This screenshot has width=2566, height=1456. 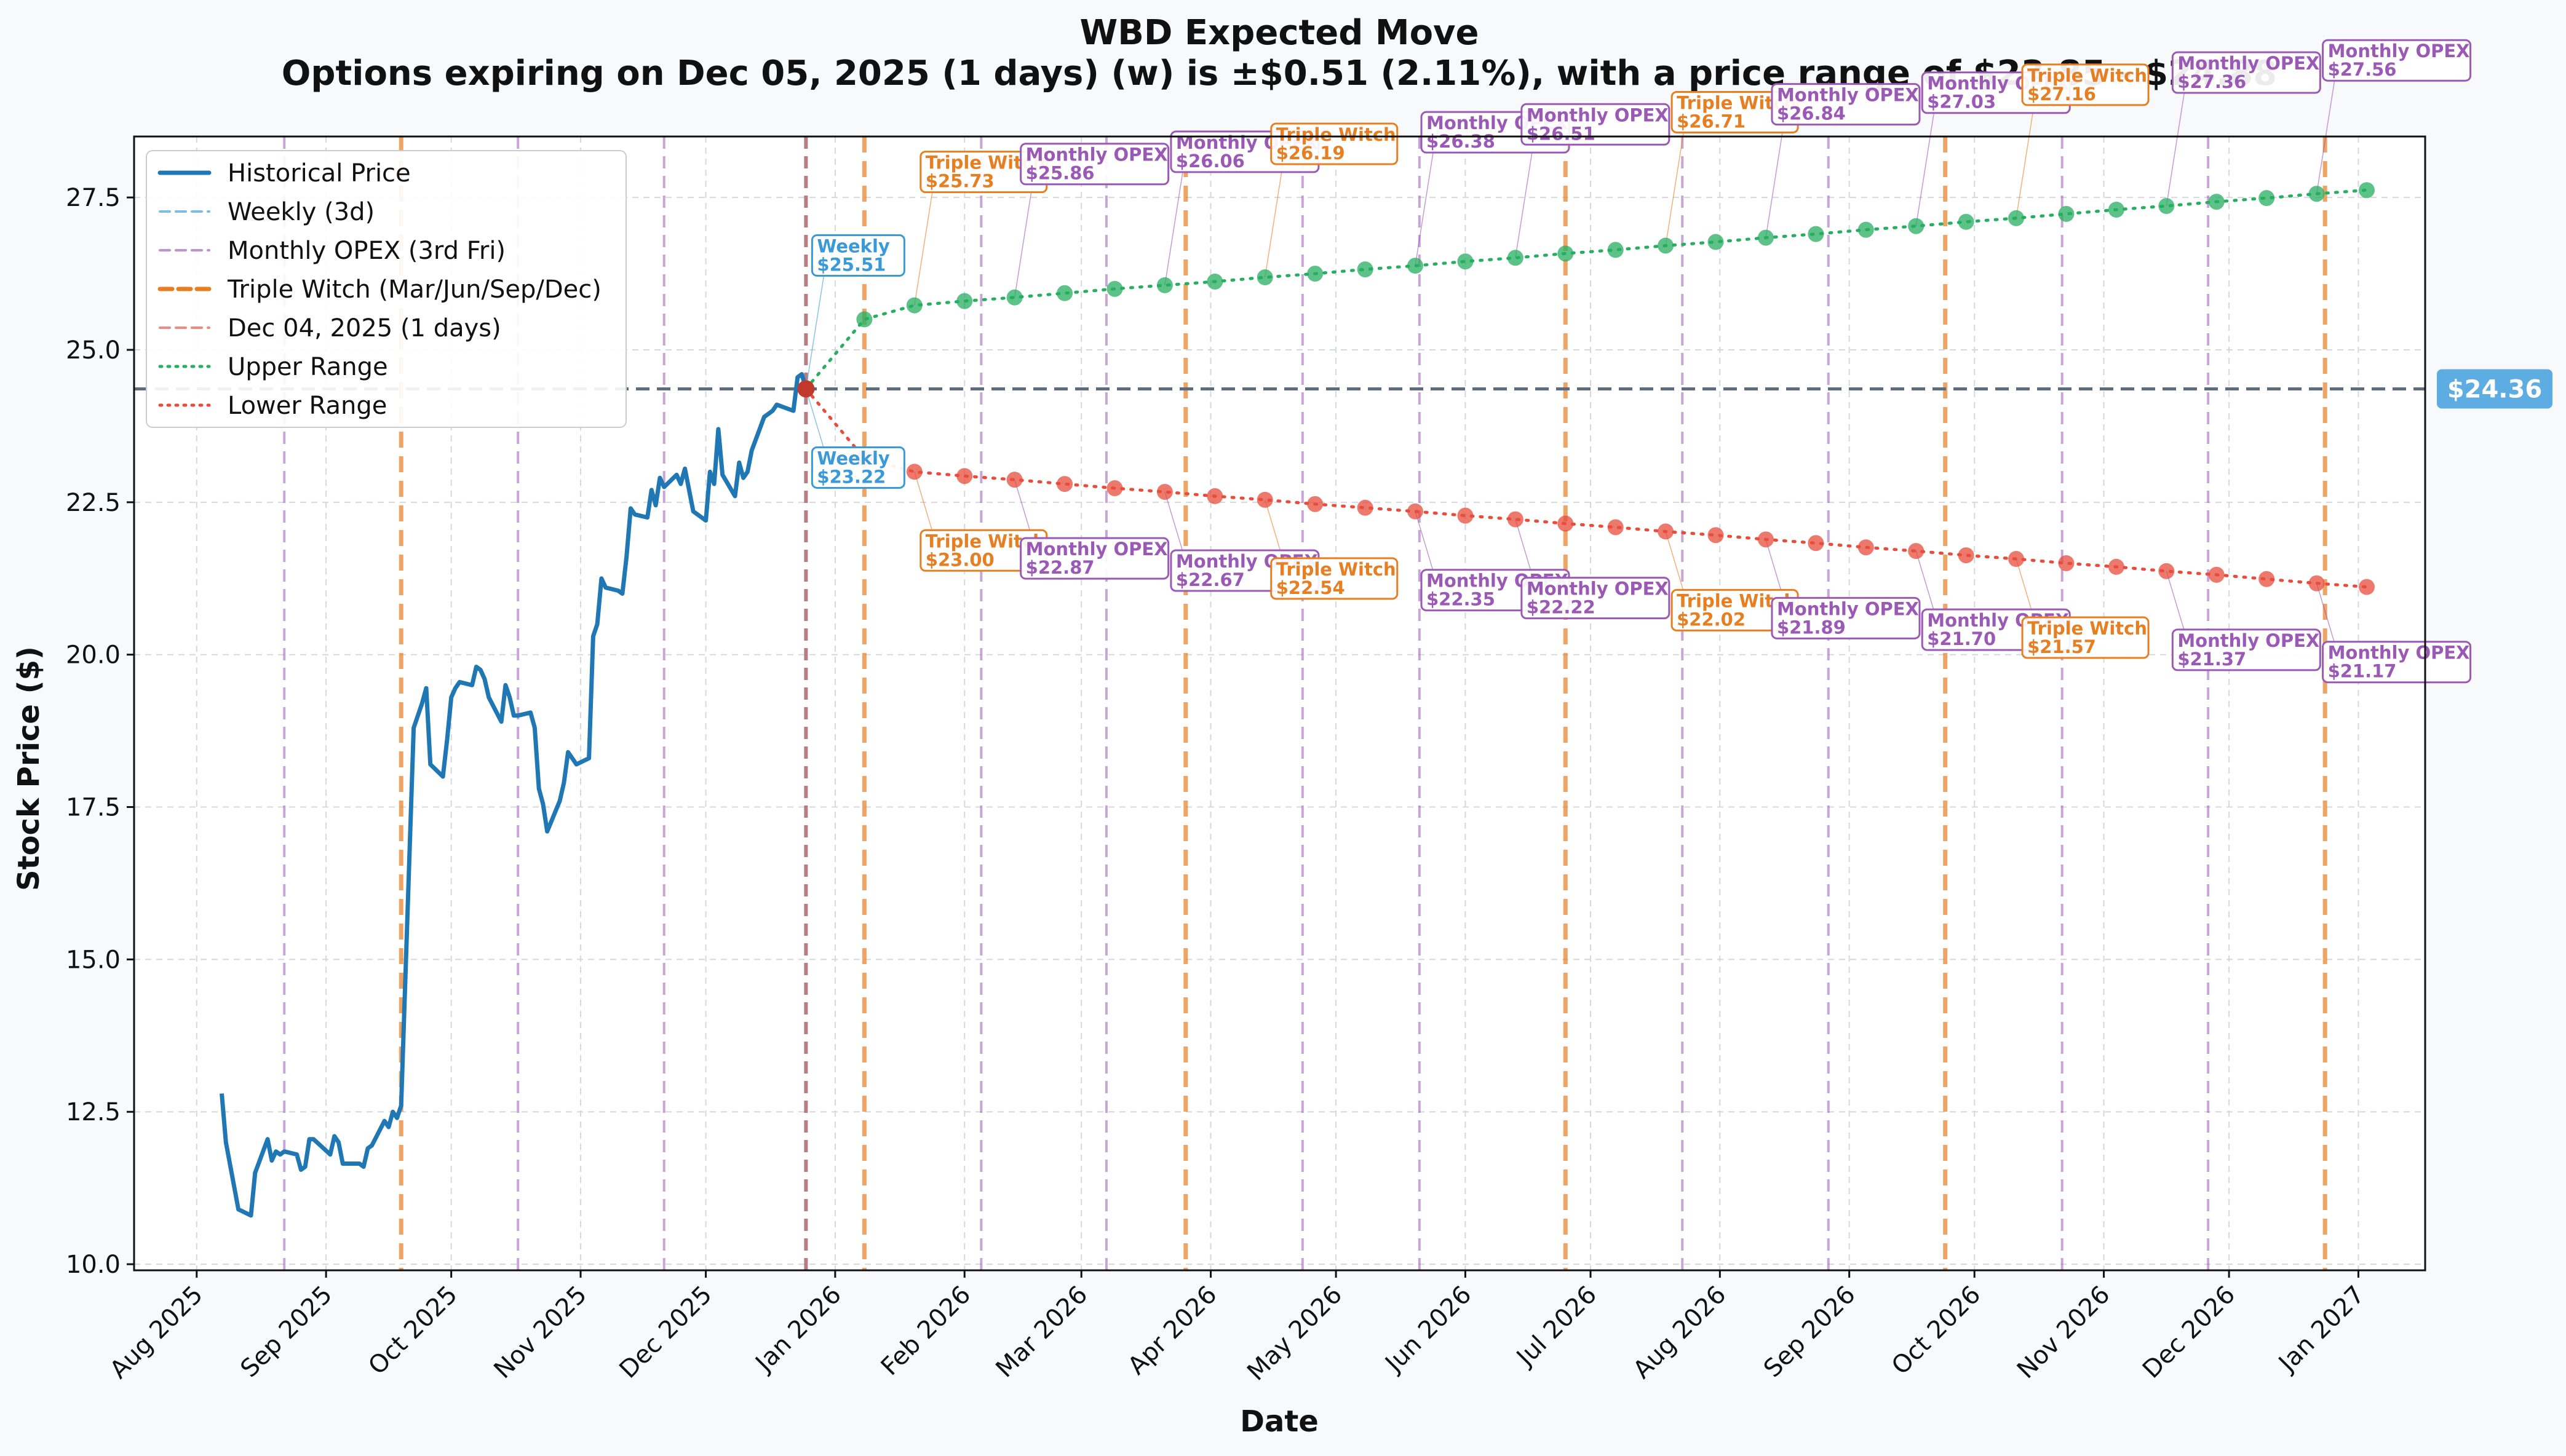 I want to click on y-axis-ticks: 10.0 12.5 15.0 17.5 20.0 22.5 25.0 27.5, so click(x=100, y=731).